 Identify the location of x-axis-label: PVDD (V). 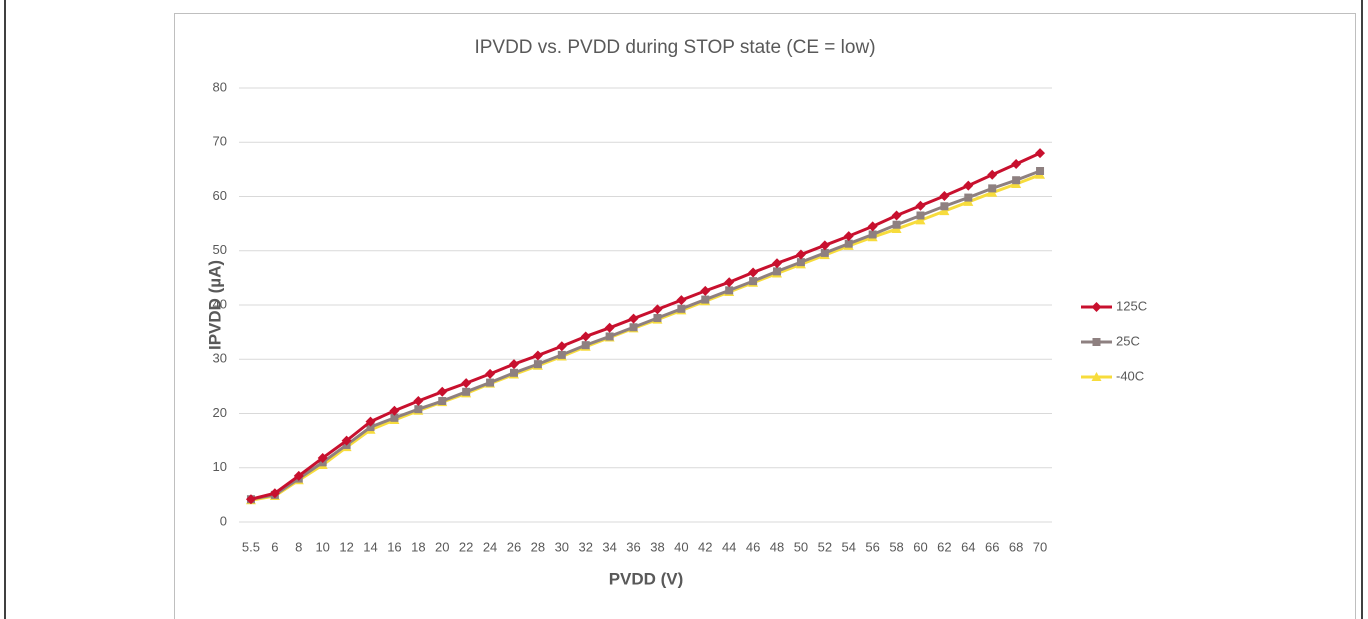
(646, 578).